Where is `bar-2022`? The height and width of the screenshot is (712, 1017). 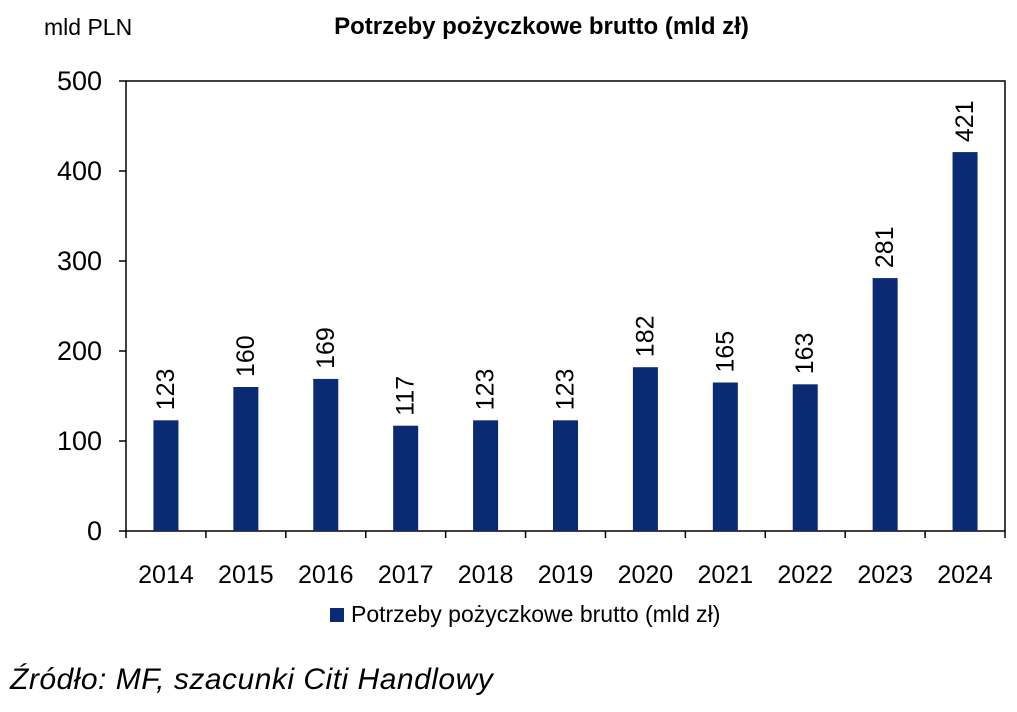
bar-2022 is located at coordinates (805, 457).